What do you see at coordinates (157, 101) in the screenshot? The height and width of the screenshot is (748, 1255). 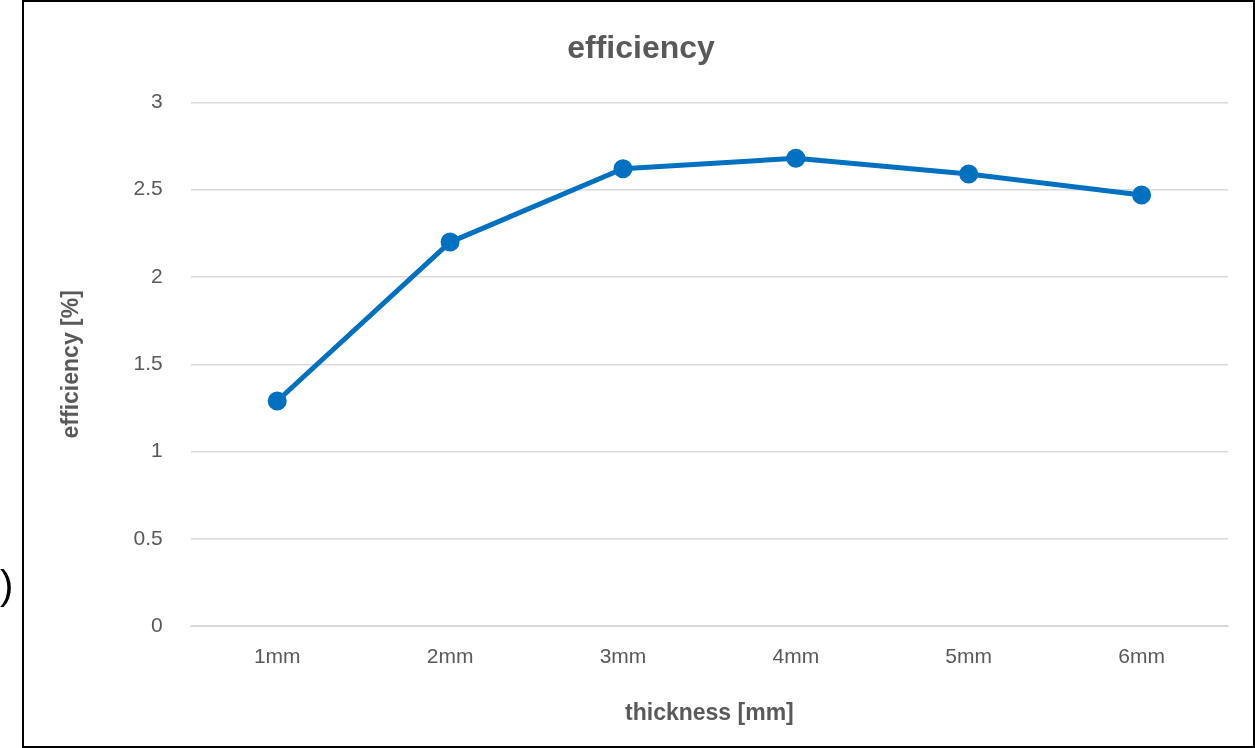 I see `y-tick-label: 3` at bounding box center [157, 101].